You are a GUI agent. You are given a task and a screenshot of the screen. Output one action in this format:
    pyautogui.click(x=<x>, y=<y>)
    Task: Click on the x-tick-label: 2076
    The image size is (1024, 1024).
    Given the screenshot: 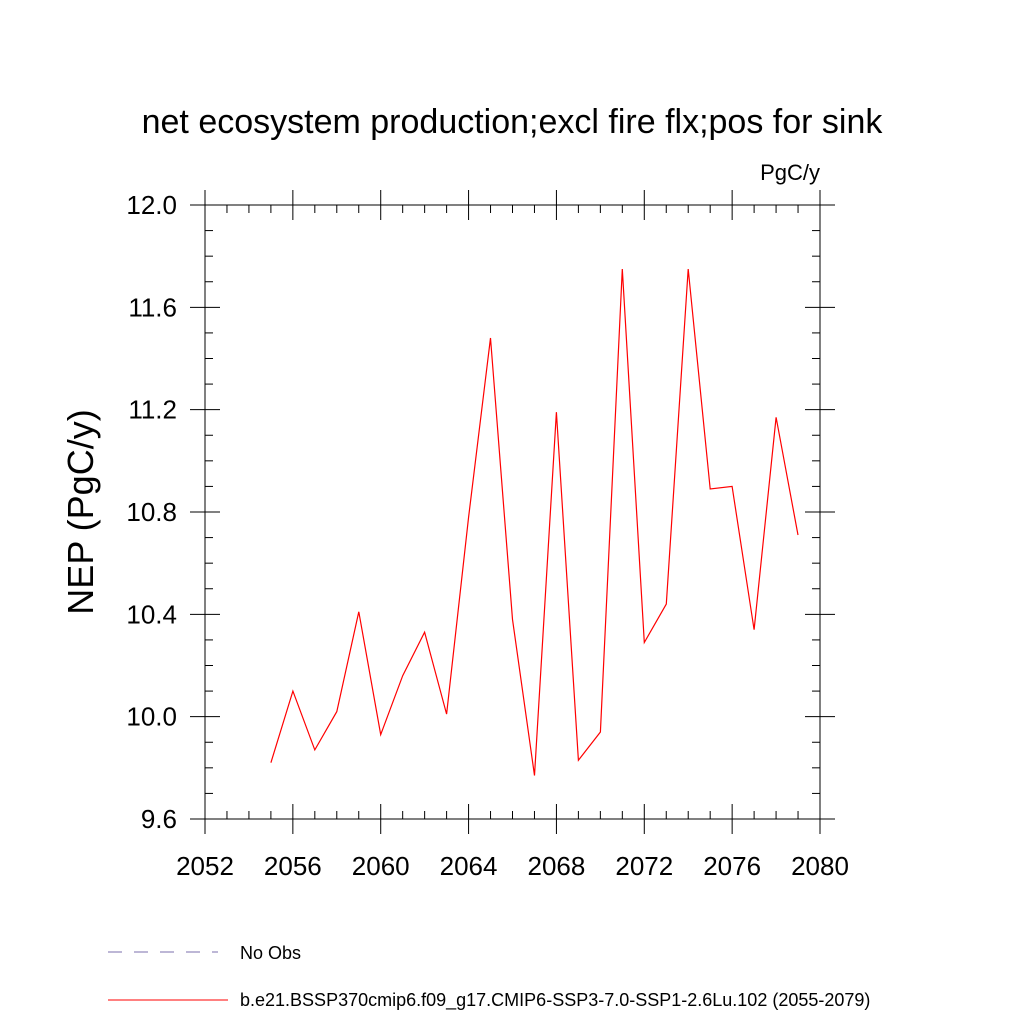 What is the action you would take?
    pyautogui.click(x=732, y=866)
    